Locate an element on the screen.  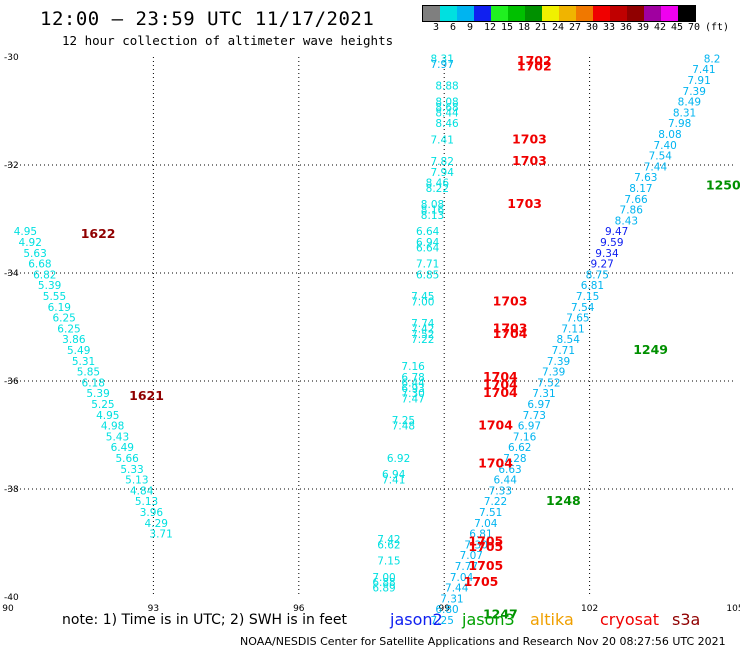
swh-value: 6.97 is located at coordinates (529, 427).